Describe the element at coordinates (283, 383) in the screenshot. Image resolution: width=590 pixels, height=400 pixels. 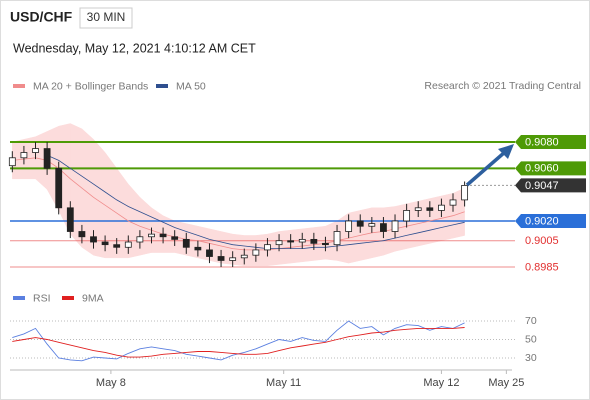
I see `x-tick-label: May 11` at that location.